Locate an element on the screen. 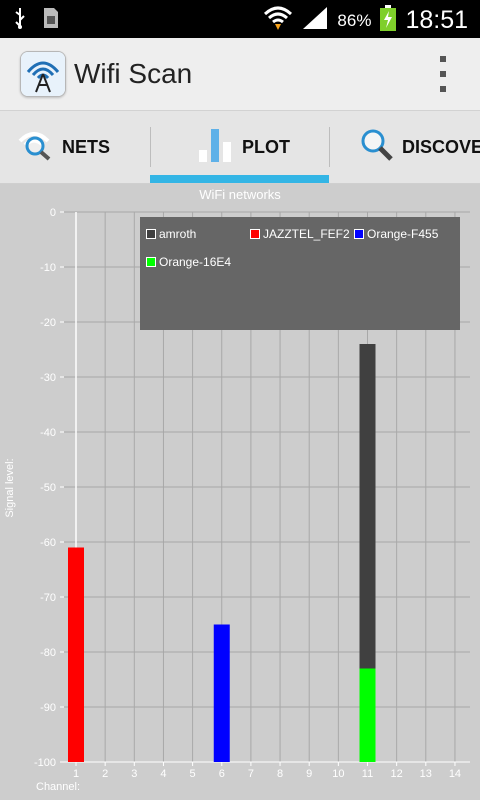 The height and width of the screenshot is (800, 480). cell-signal-icon is located at coordinates (315, 20).